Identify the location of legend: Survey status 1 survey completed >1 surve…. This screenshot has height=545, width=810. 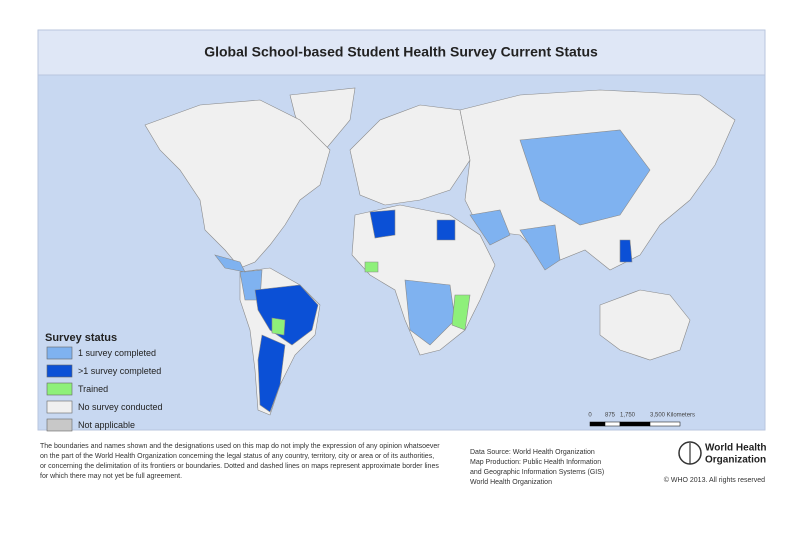
(104, 382).